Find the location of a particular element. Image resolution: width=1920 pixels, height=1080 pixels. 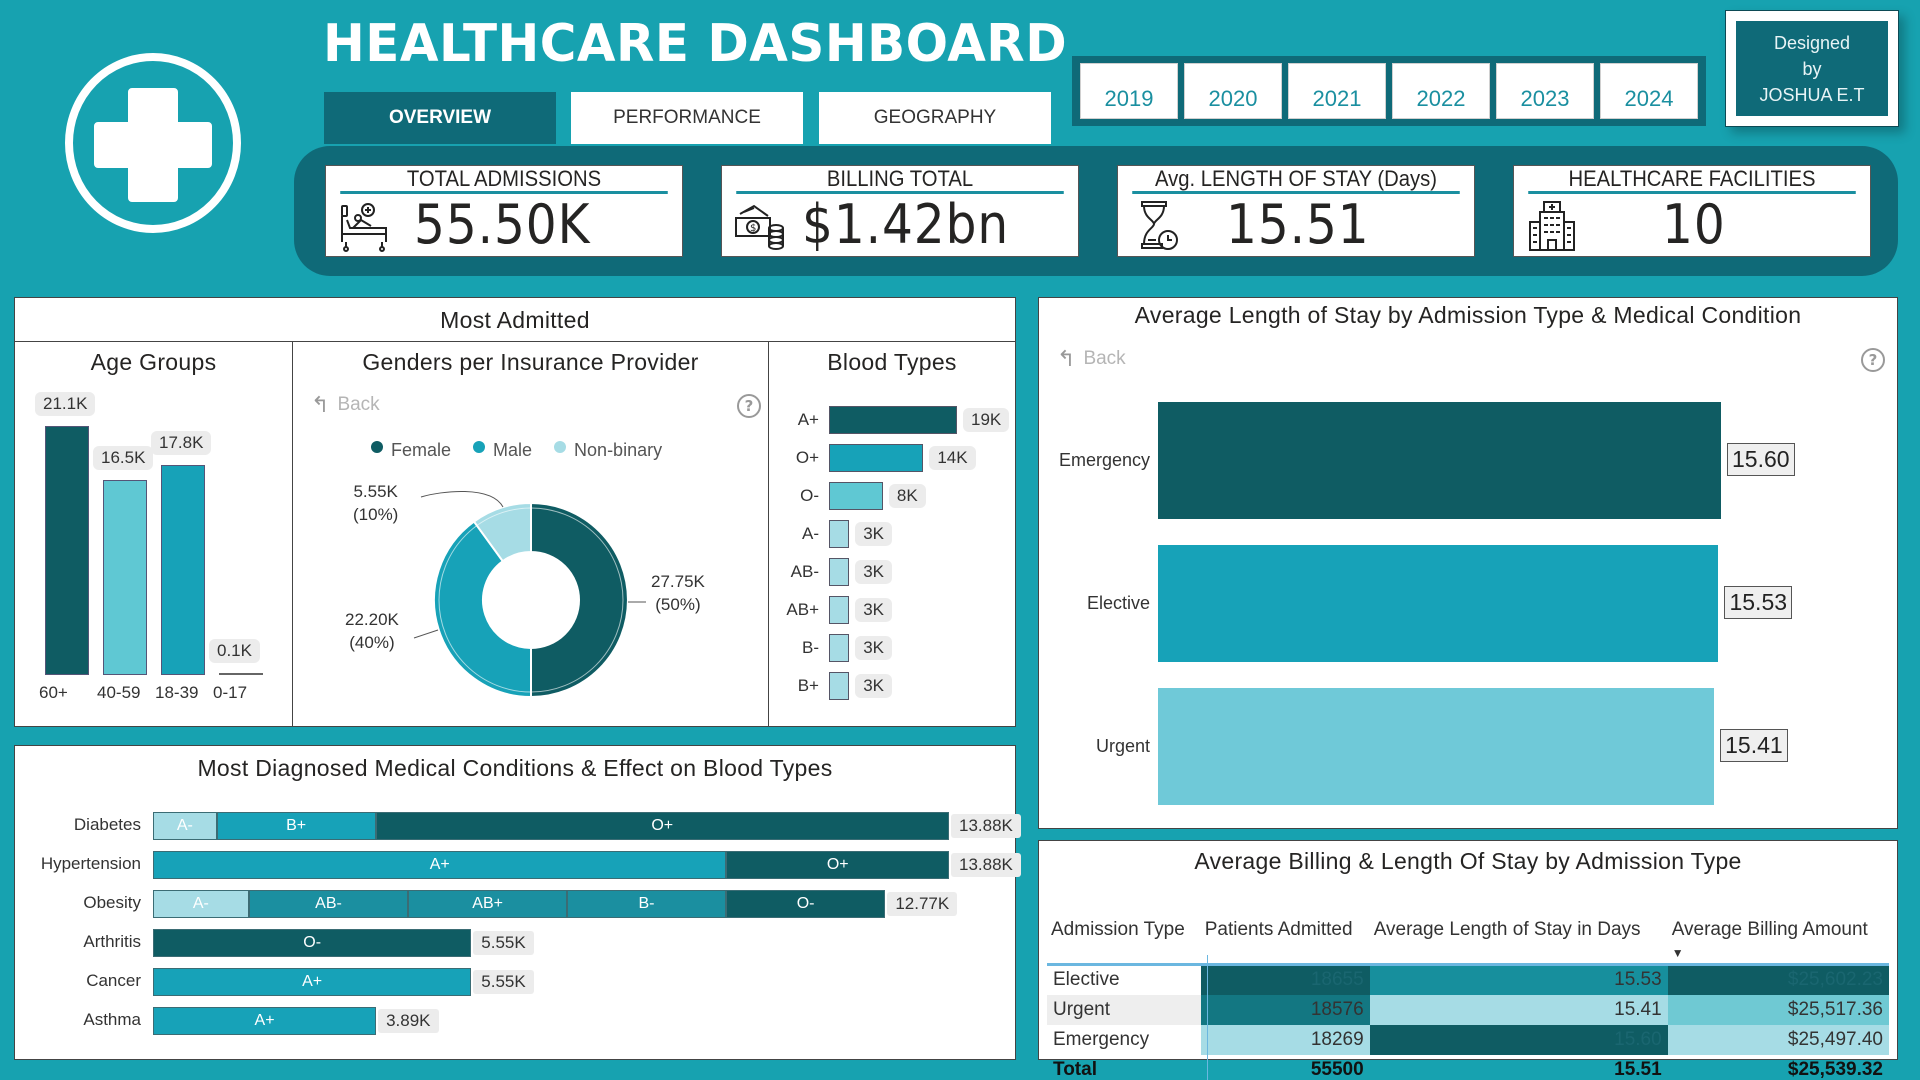

blood-type-value-label: 14K is located at coordinates (952, 458).